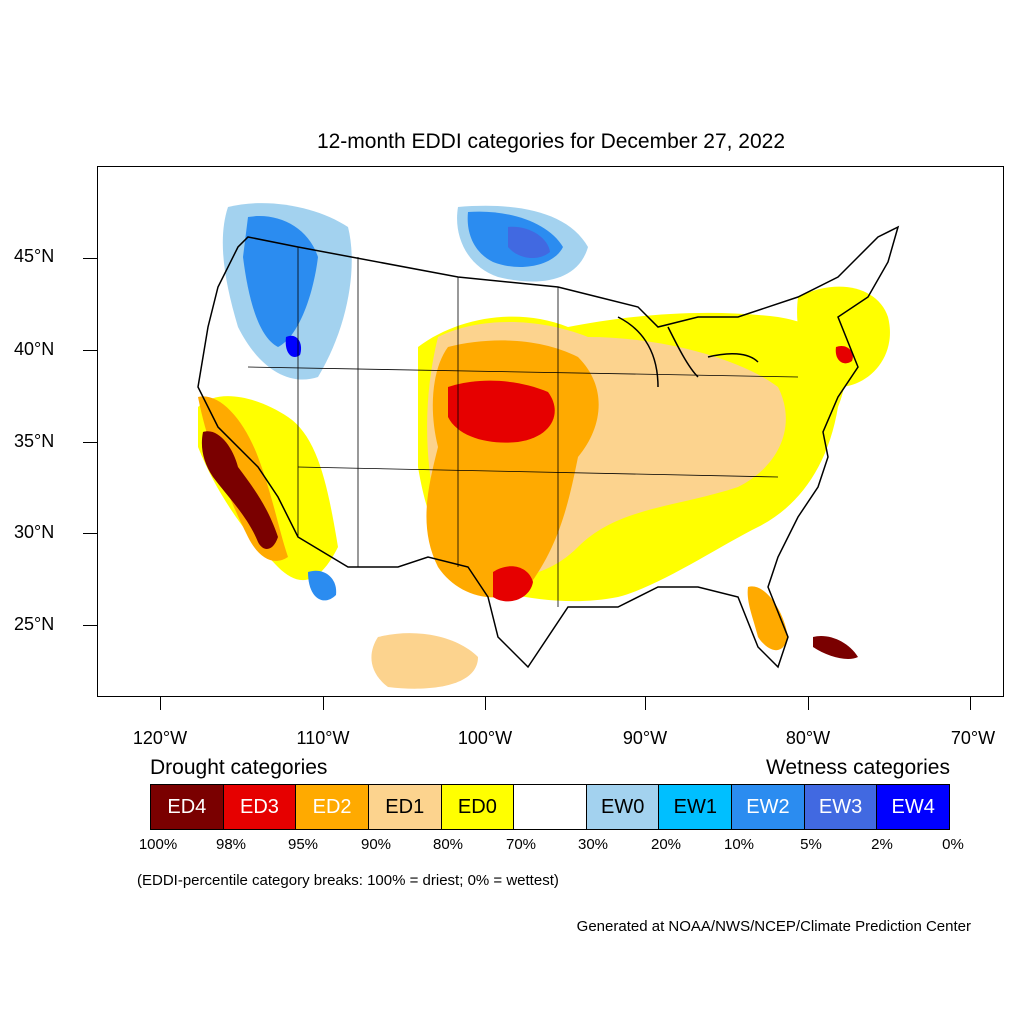 The height and width of the screenshot is (1024, 1024). What do you see at coordinates (187, 807) in the screenshot?
I see `legend-box-ed4: ED4` at bounding box center [187, 807].